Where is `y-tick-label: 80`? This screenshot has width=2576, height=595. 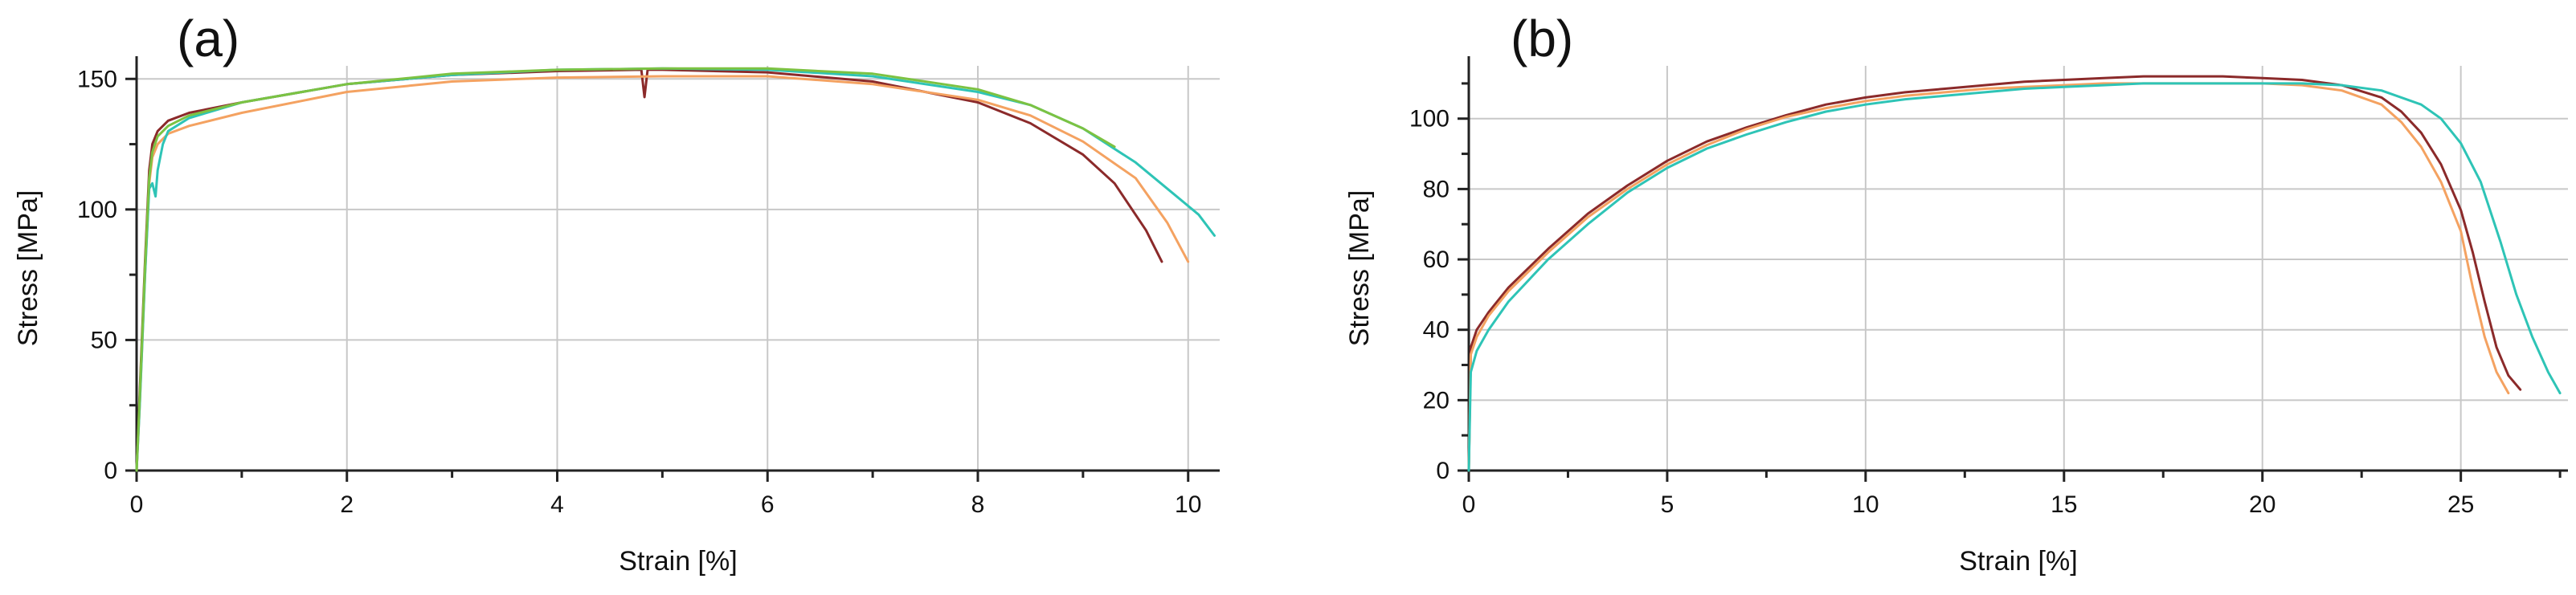 y-tick-label: 80 is located at coordinates (1436, 189).